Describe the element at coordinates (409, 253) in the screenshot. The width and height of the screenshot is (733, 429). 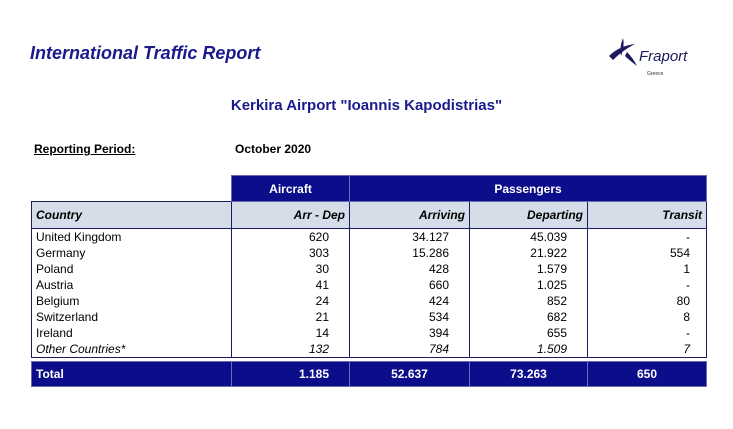
I see `arriving-cell: 15.286` at that location.